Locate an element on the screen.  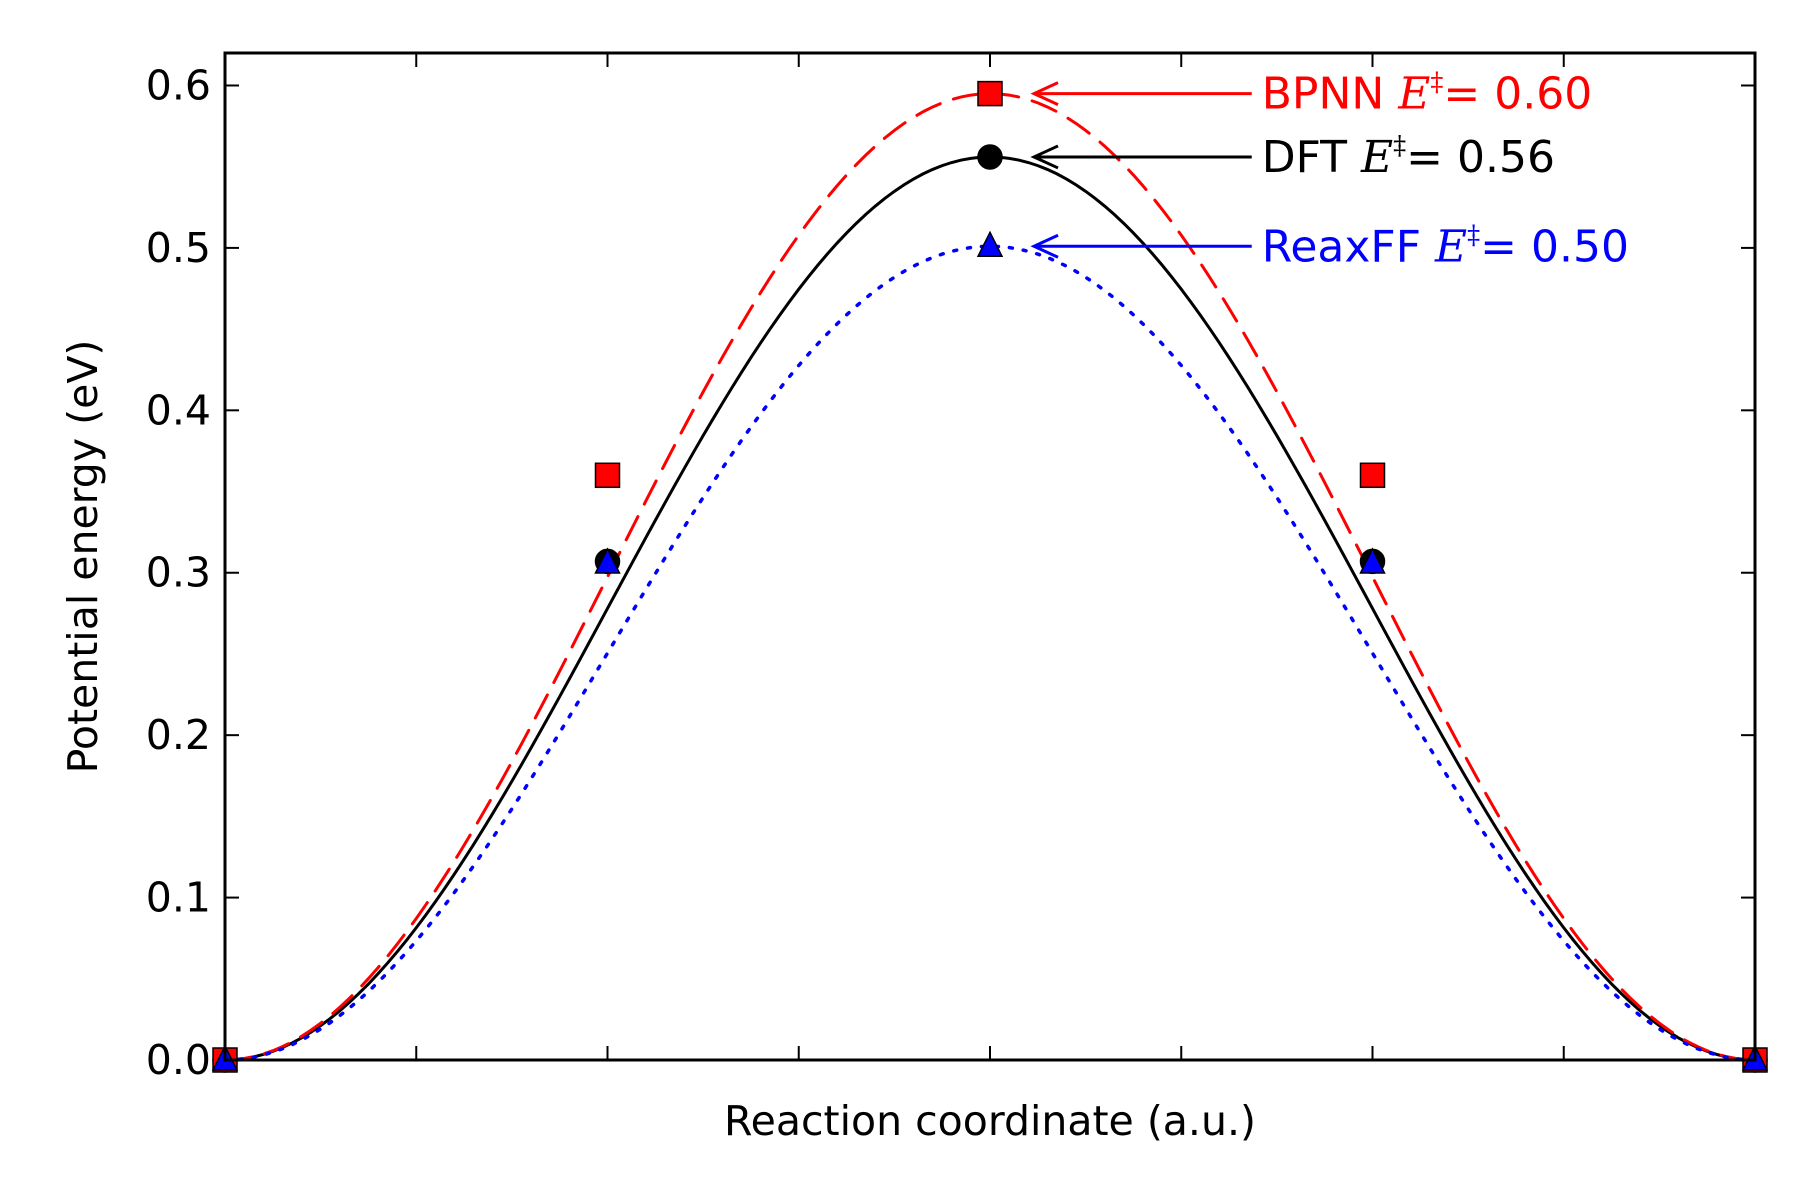
x-axis-label: Reaction coordinate (a.u.) is located at coordinates (990, 1121).